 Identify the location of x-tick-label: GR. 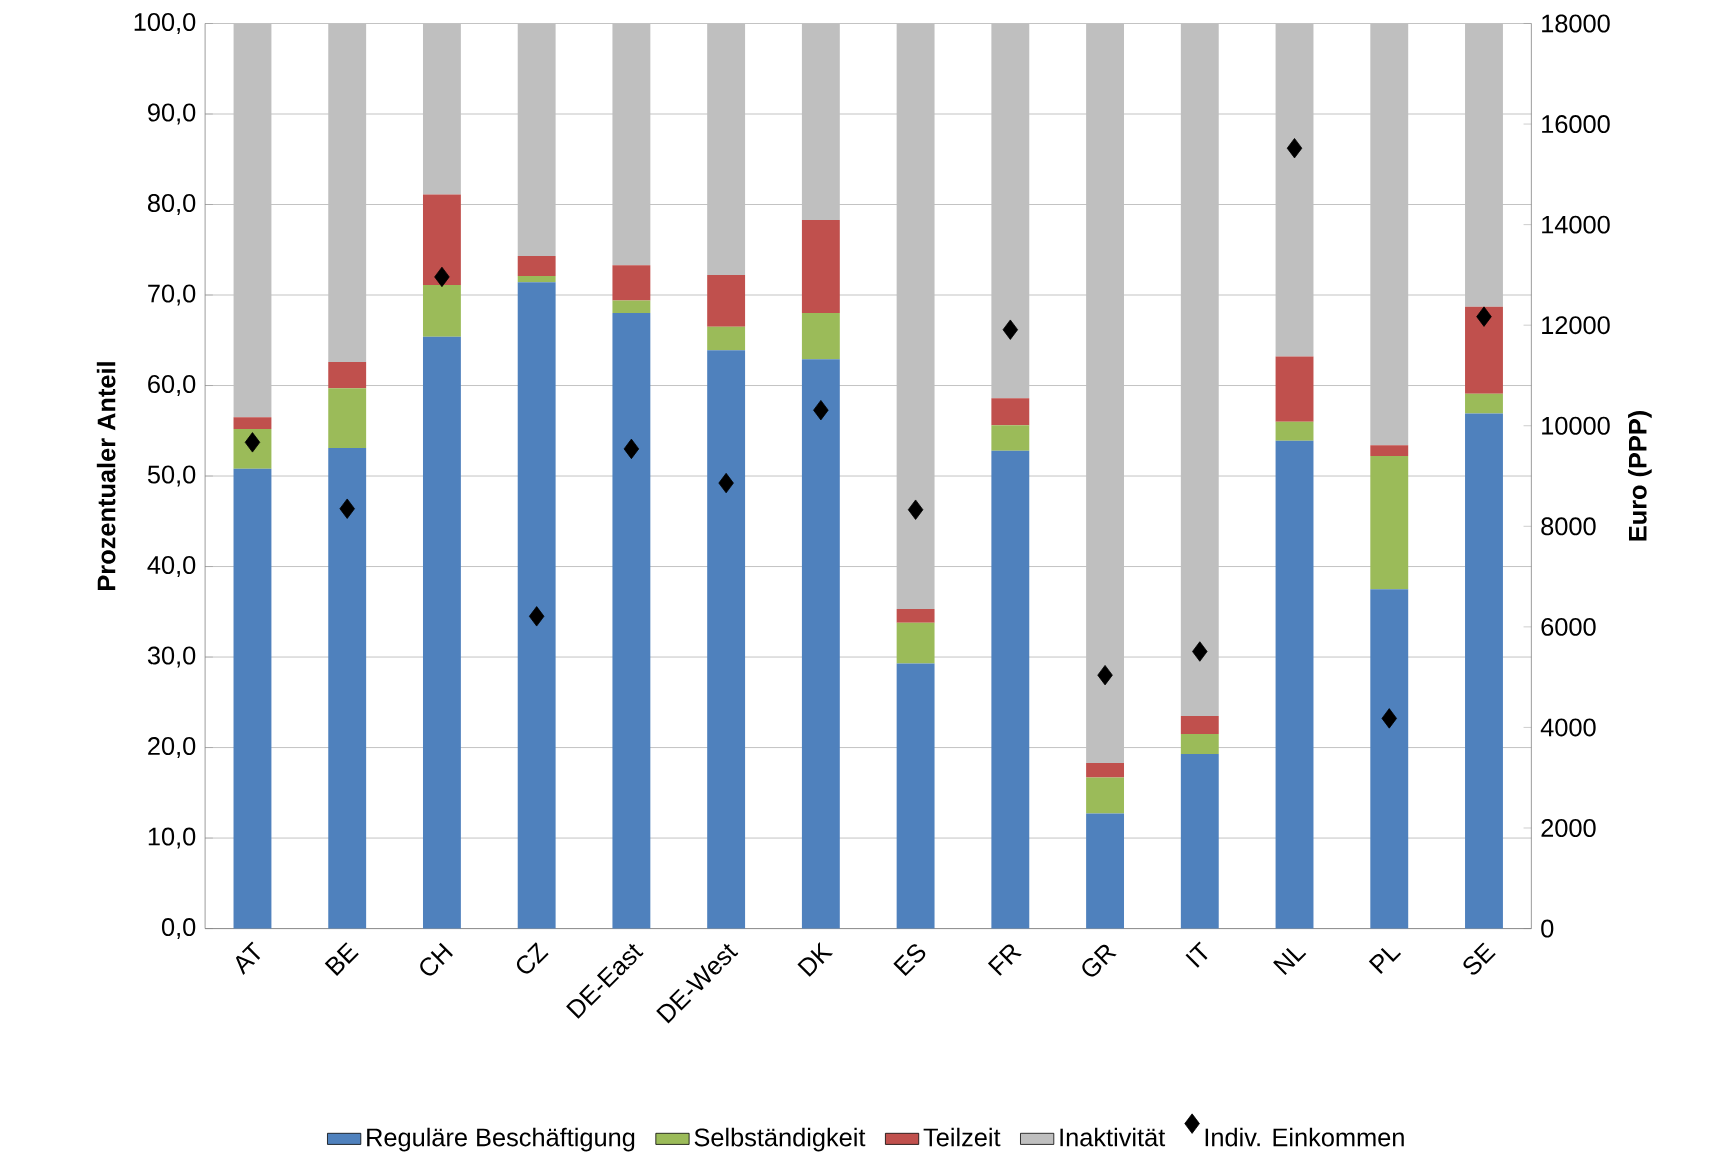
(1099, 960).